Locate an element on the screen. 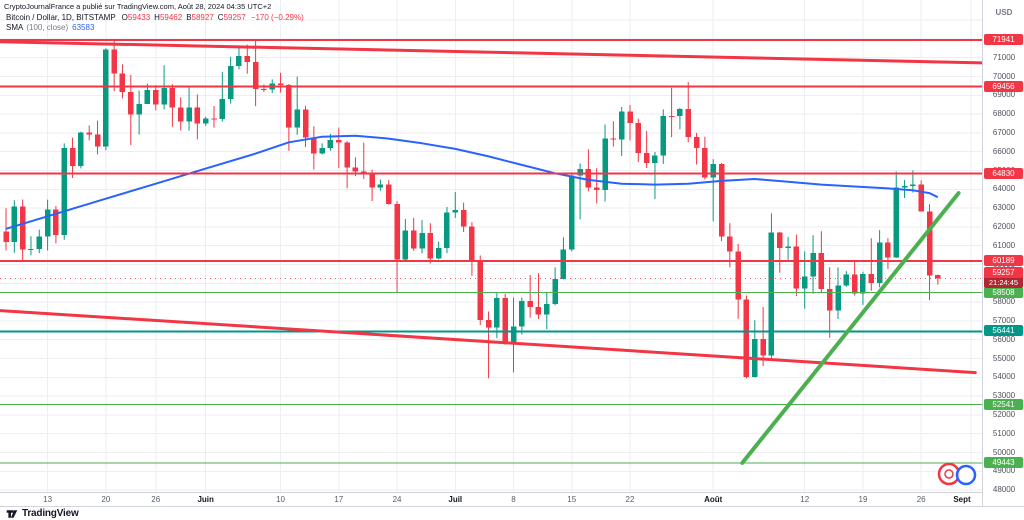 The image size is (1024, 520). ohlc-label: B is located at coordinates (189, 17).